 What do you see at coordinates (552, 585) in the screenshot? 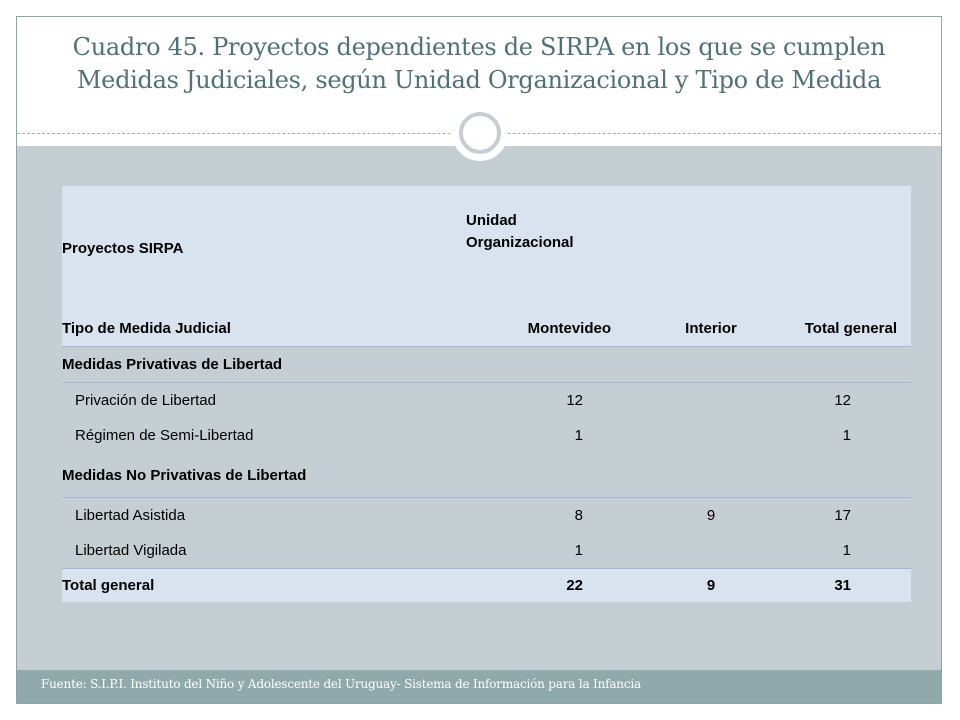
I see `total-montevideo: 22` at bounding box center [552, 585].